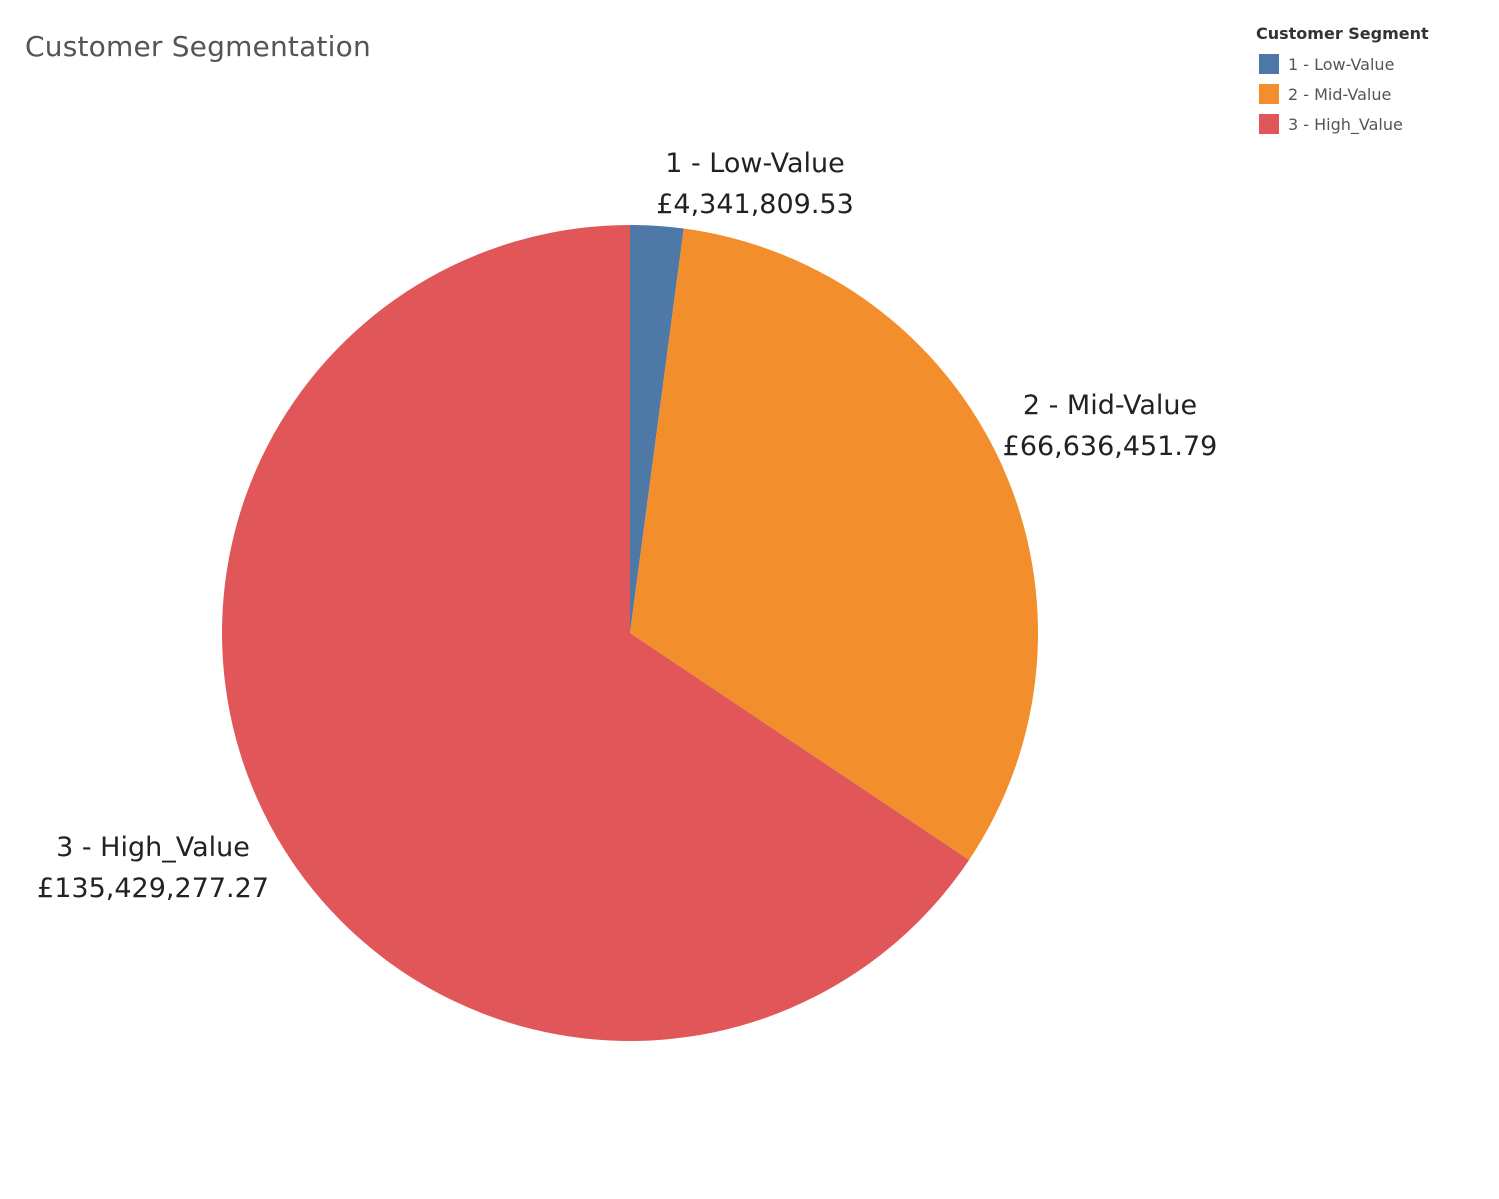 This screenshot has width=1499, height=1199. What do you see at coordinates (834, 544) in the screenshot?
I see `pie-slice-mid-value` at bounding box center [834, 544].